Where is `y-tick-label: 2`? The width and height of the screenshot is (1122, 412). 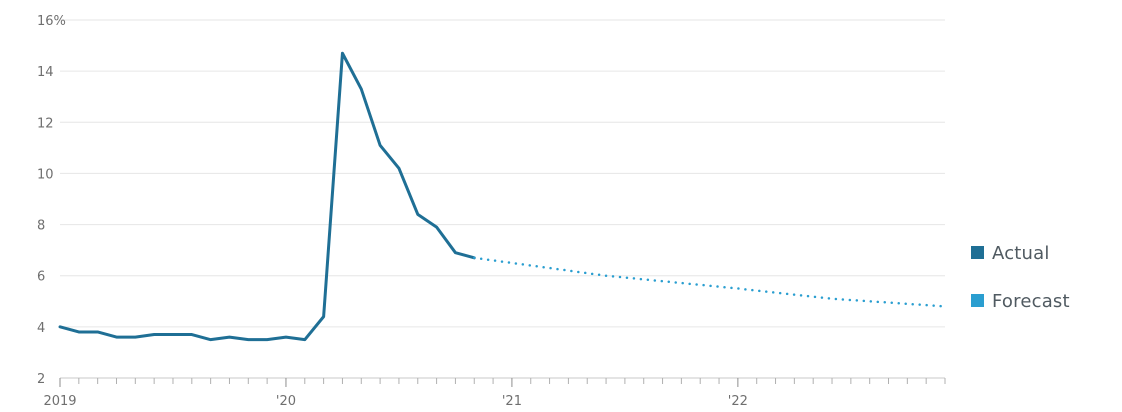 y-tick-label: 2 is located at coordinates (41, 379).